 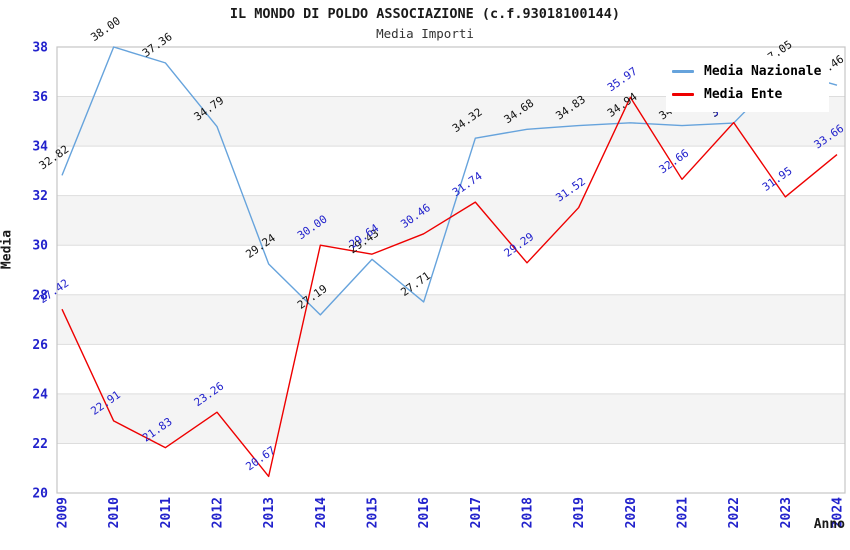 I want to click on y-tick-label: 36, so click(x=40, y=97).